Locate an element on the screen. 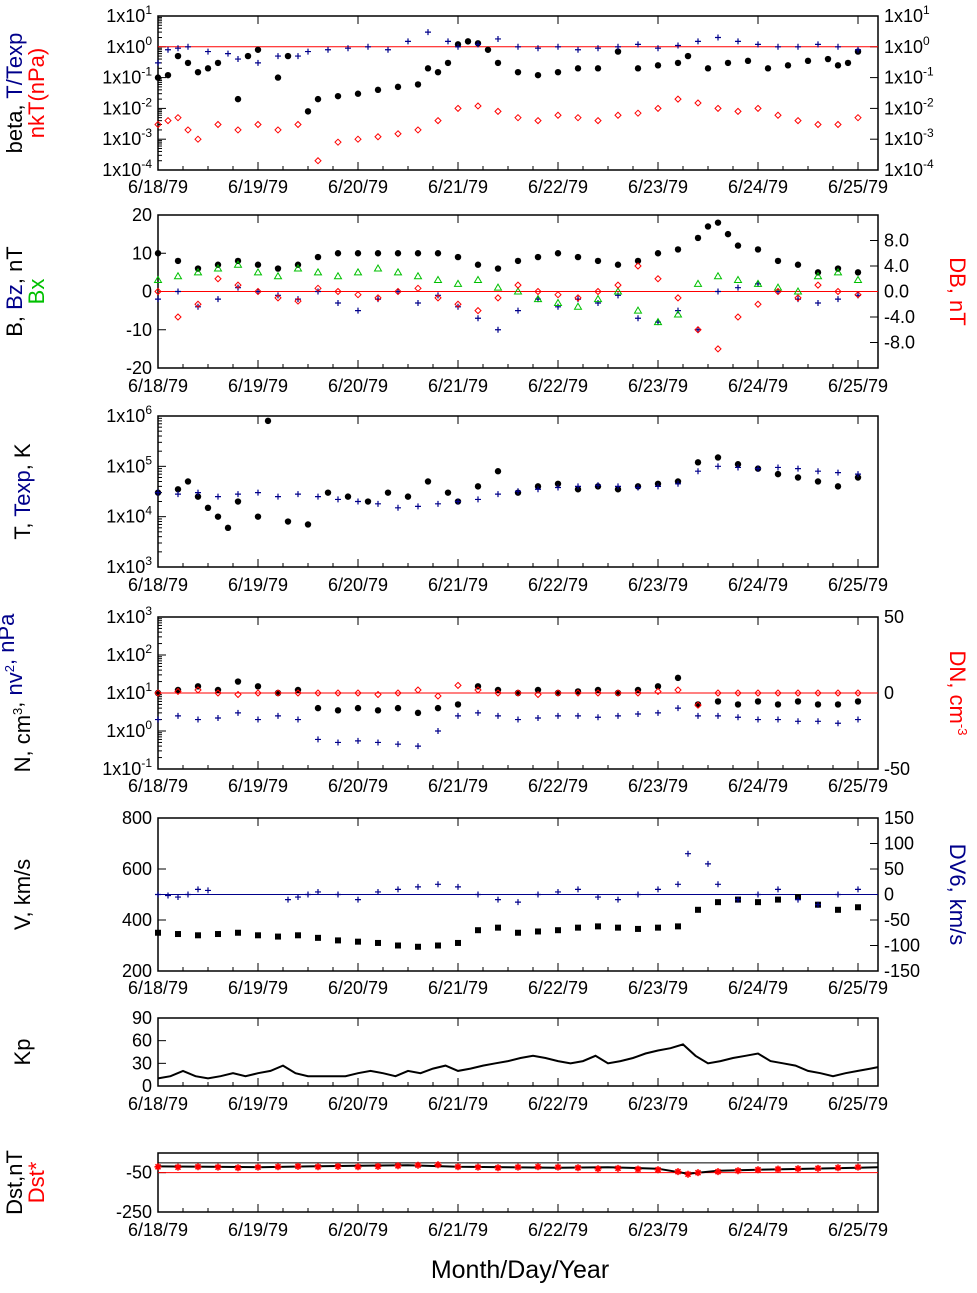 The image size is (977, 1293). y2-tick-label: 1x10⁻¹ is located at coordinates (909, 76).